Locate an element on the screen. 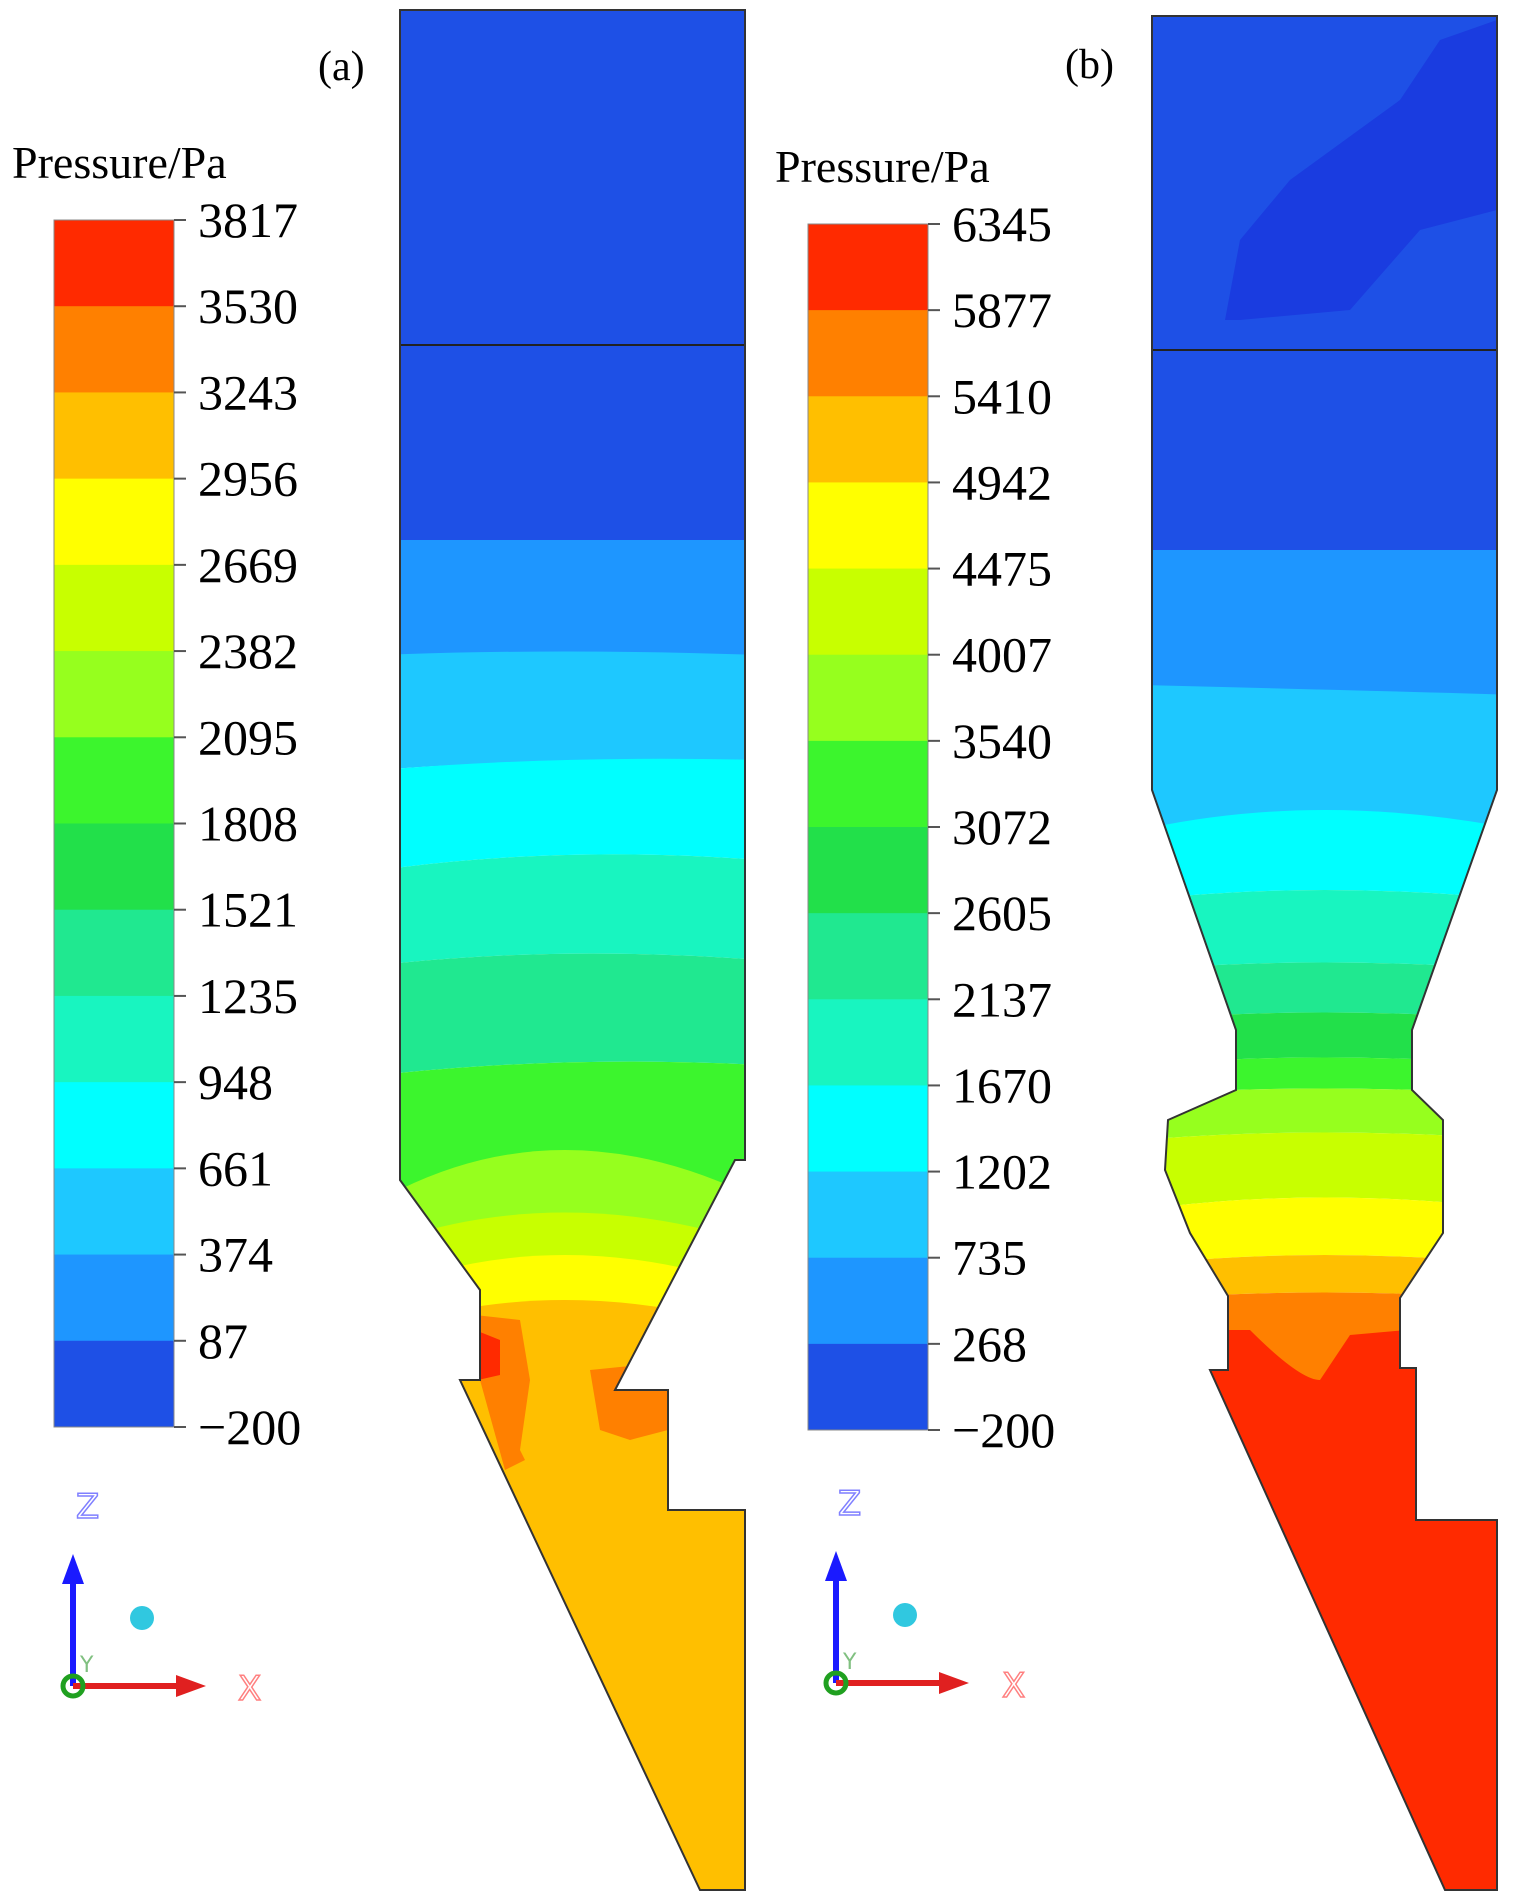 Image resolution: width=1539 pixels, height=1901 pixels. panel-a-colorbar-swatches is located at coordinates (114, 823).